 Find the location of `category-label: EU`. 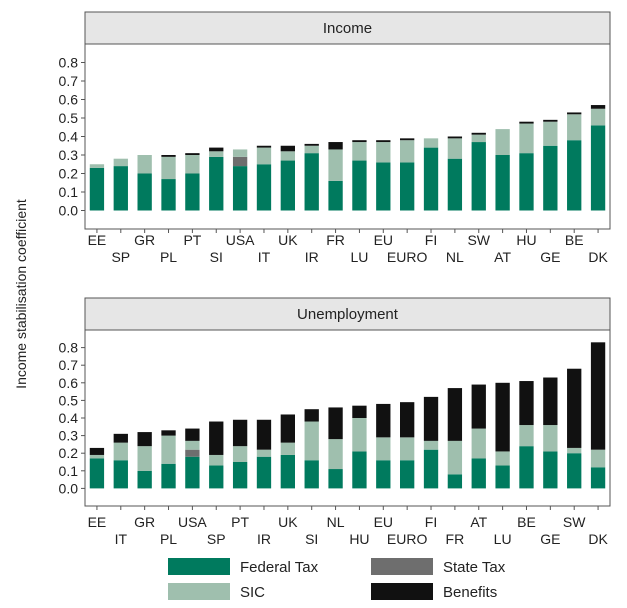

category-label: EU is located at coordinates (383, 522).